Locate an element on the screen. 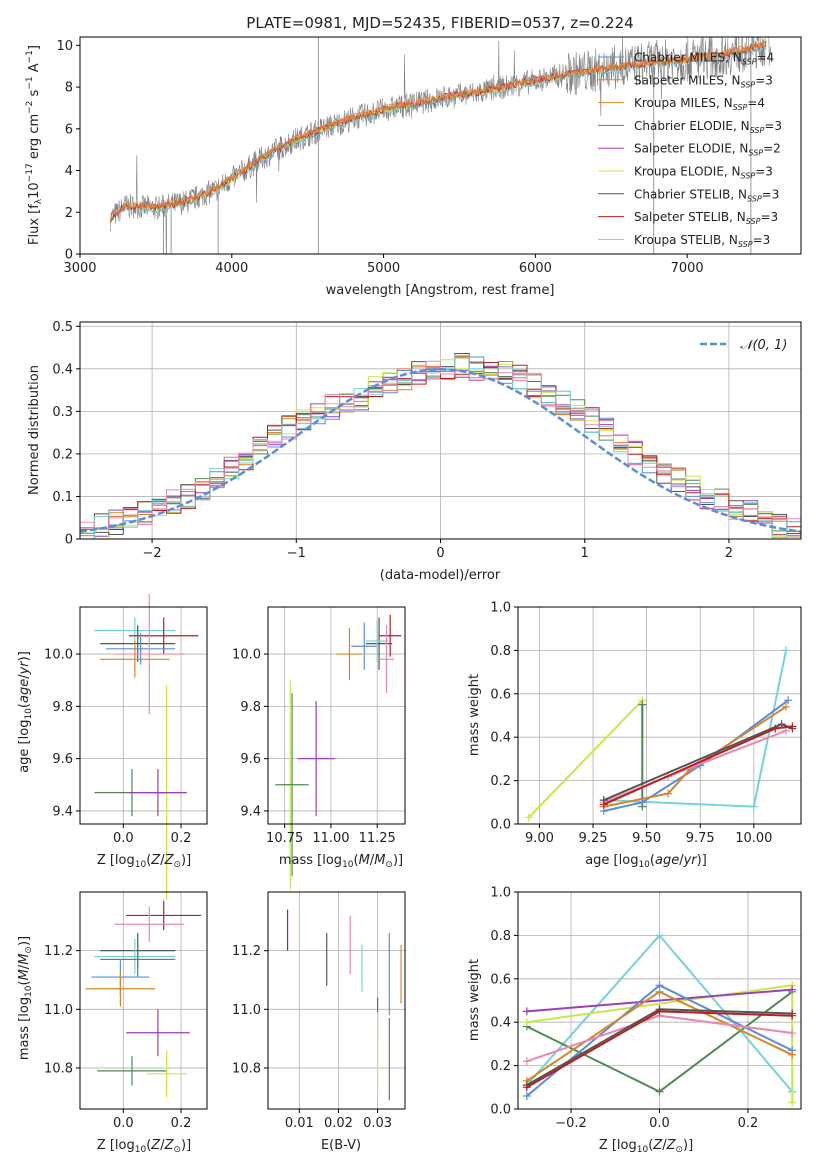 The height and width of the screenshot is (1170, 819). mass-z-xlabel: Z [log10(Z/Z⊙)] is located at coordinates (144, 1146).